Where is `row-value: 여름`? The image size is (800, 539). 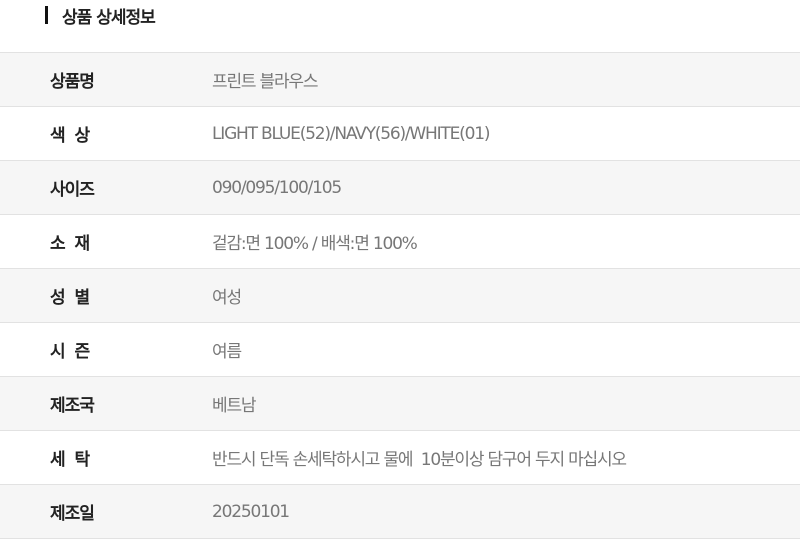
row-value: 여름 is located at coordinates (227, 352).